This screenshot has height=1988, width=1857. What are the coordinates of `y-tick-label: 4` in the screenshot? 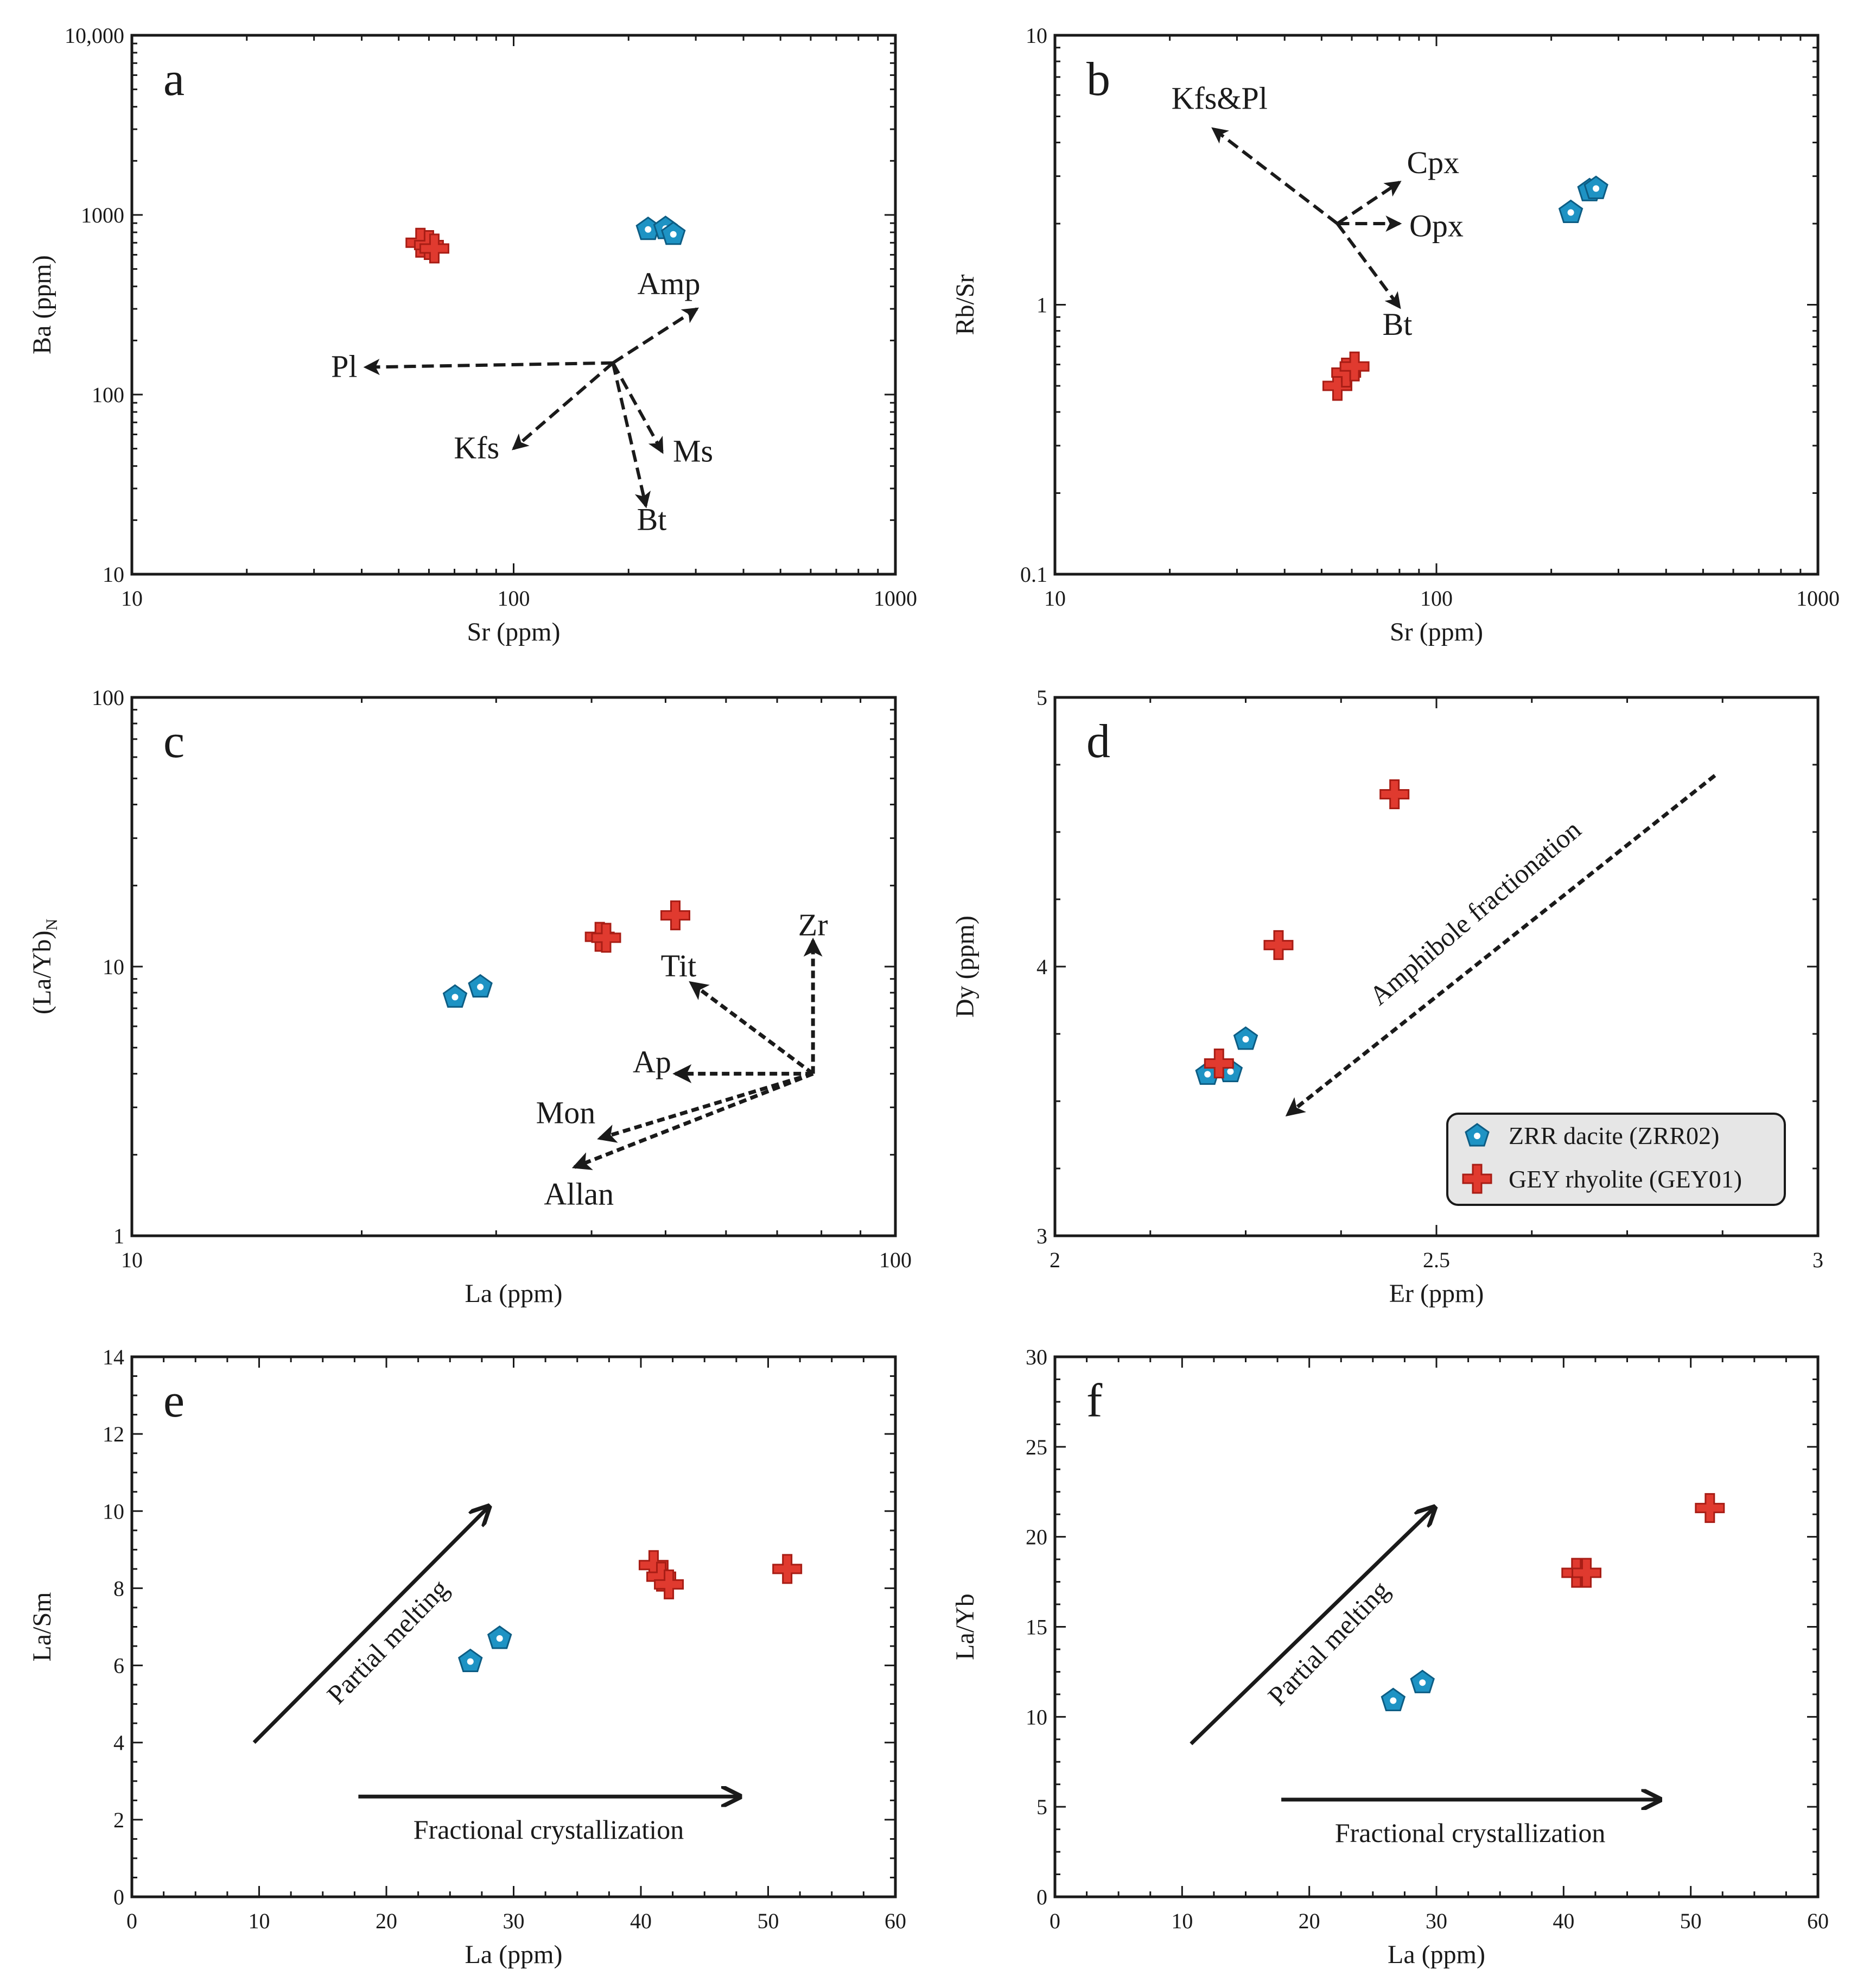 It's located at (1041, 967).